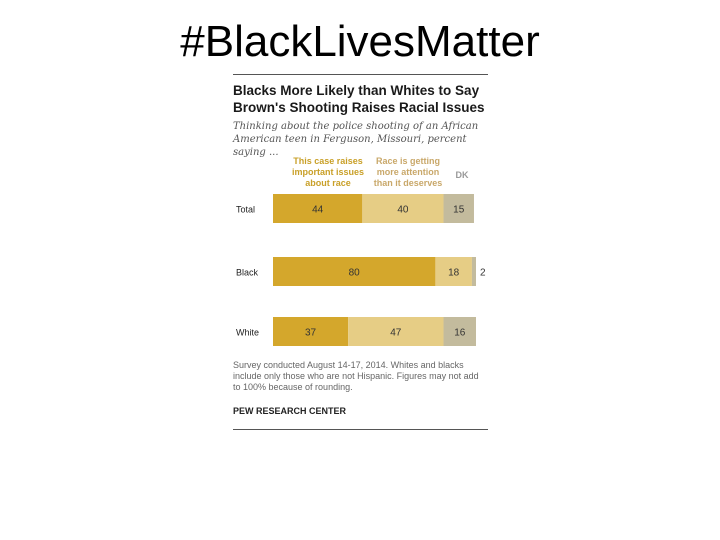 The image size is (720, 540). I want to click on chart-source: PEW RESEARCH CENTER, so click(290, 411).